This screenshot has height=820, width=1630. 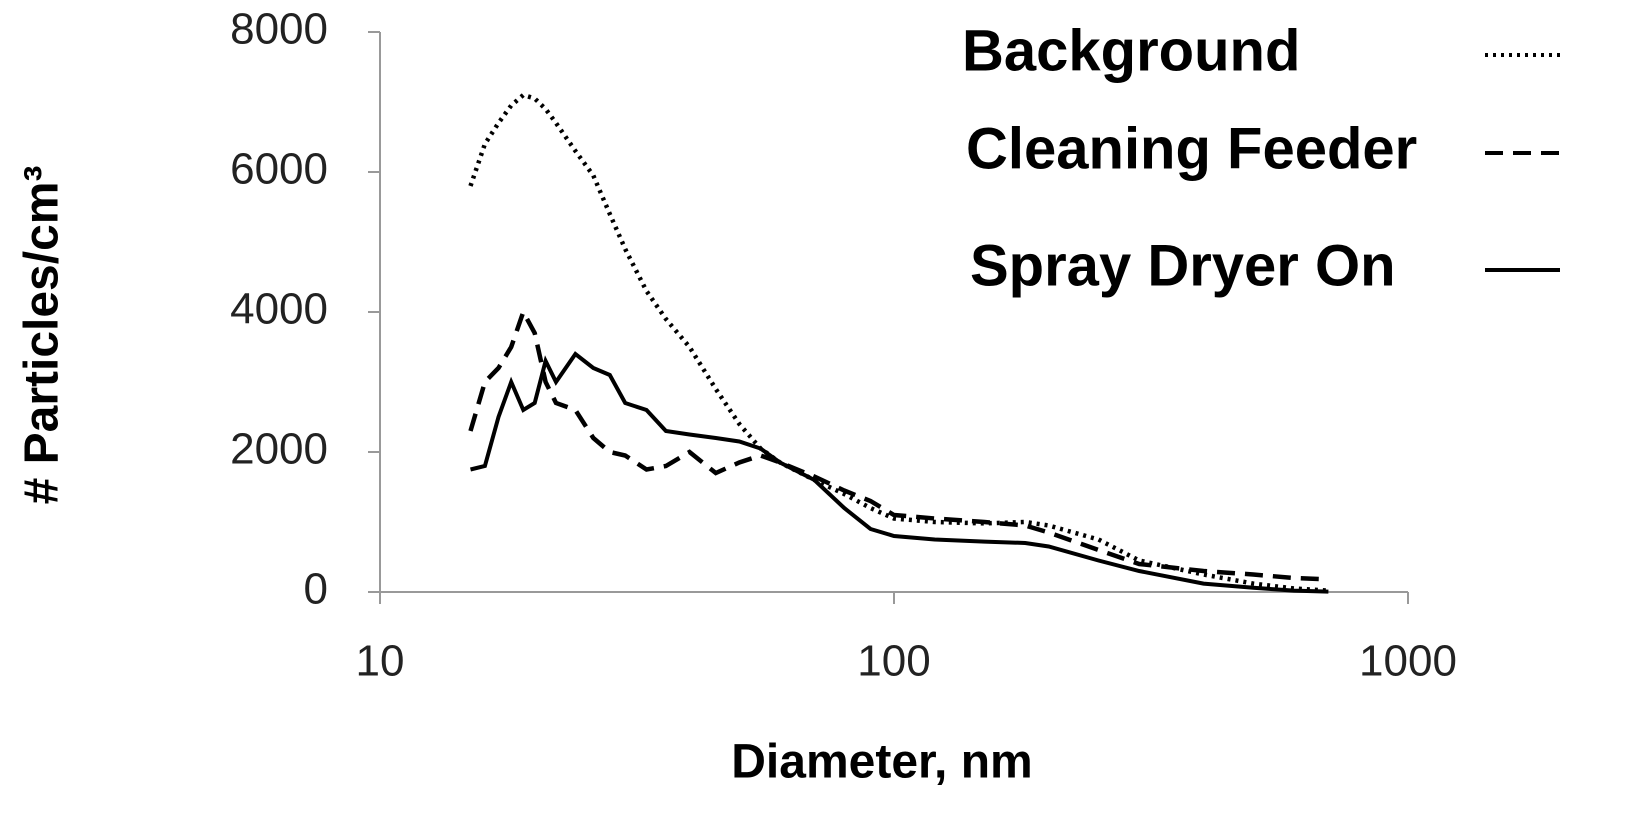 I want to click on x-axis-label: Diameter, nm, so click(x=881, y=762).